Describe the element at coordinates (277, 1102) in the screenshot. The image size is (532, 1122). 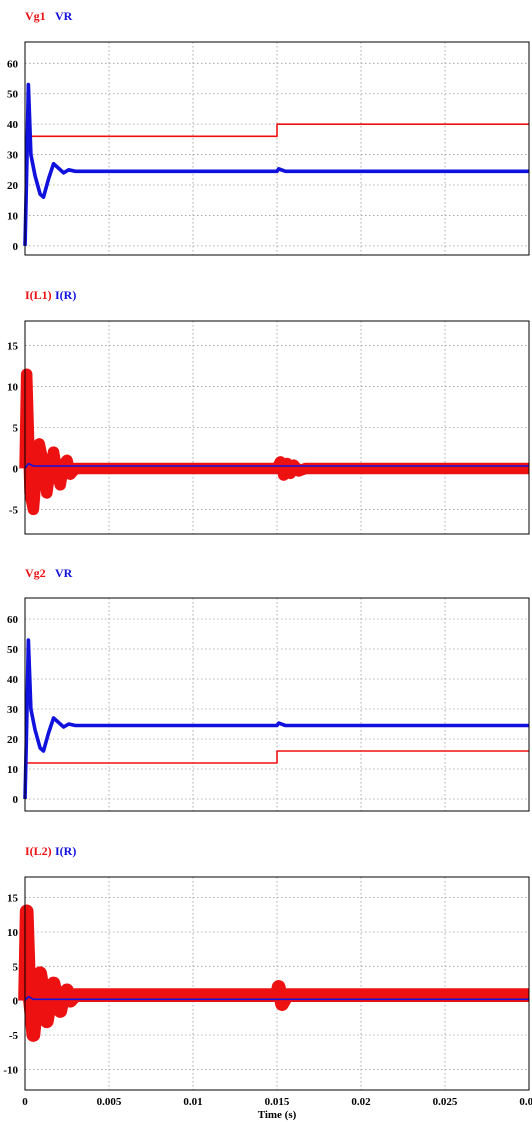
I see `x-tick-label: 0.015` at that location.